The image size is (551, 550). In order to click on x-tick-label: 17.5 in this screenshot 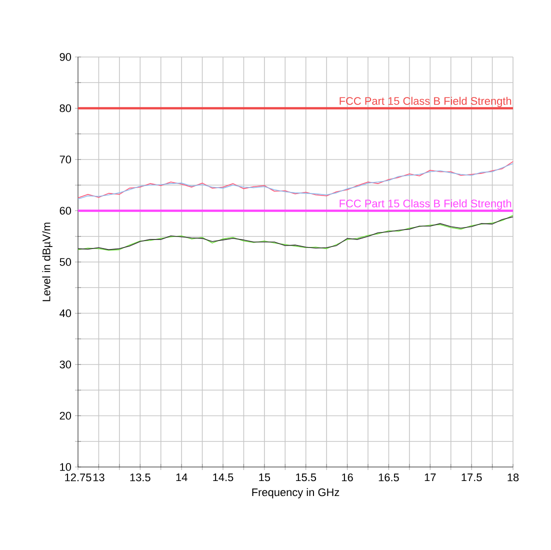, I will do `click(472, 478)`.